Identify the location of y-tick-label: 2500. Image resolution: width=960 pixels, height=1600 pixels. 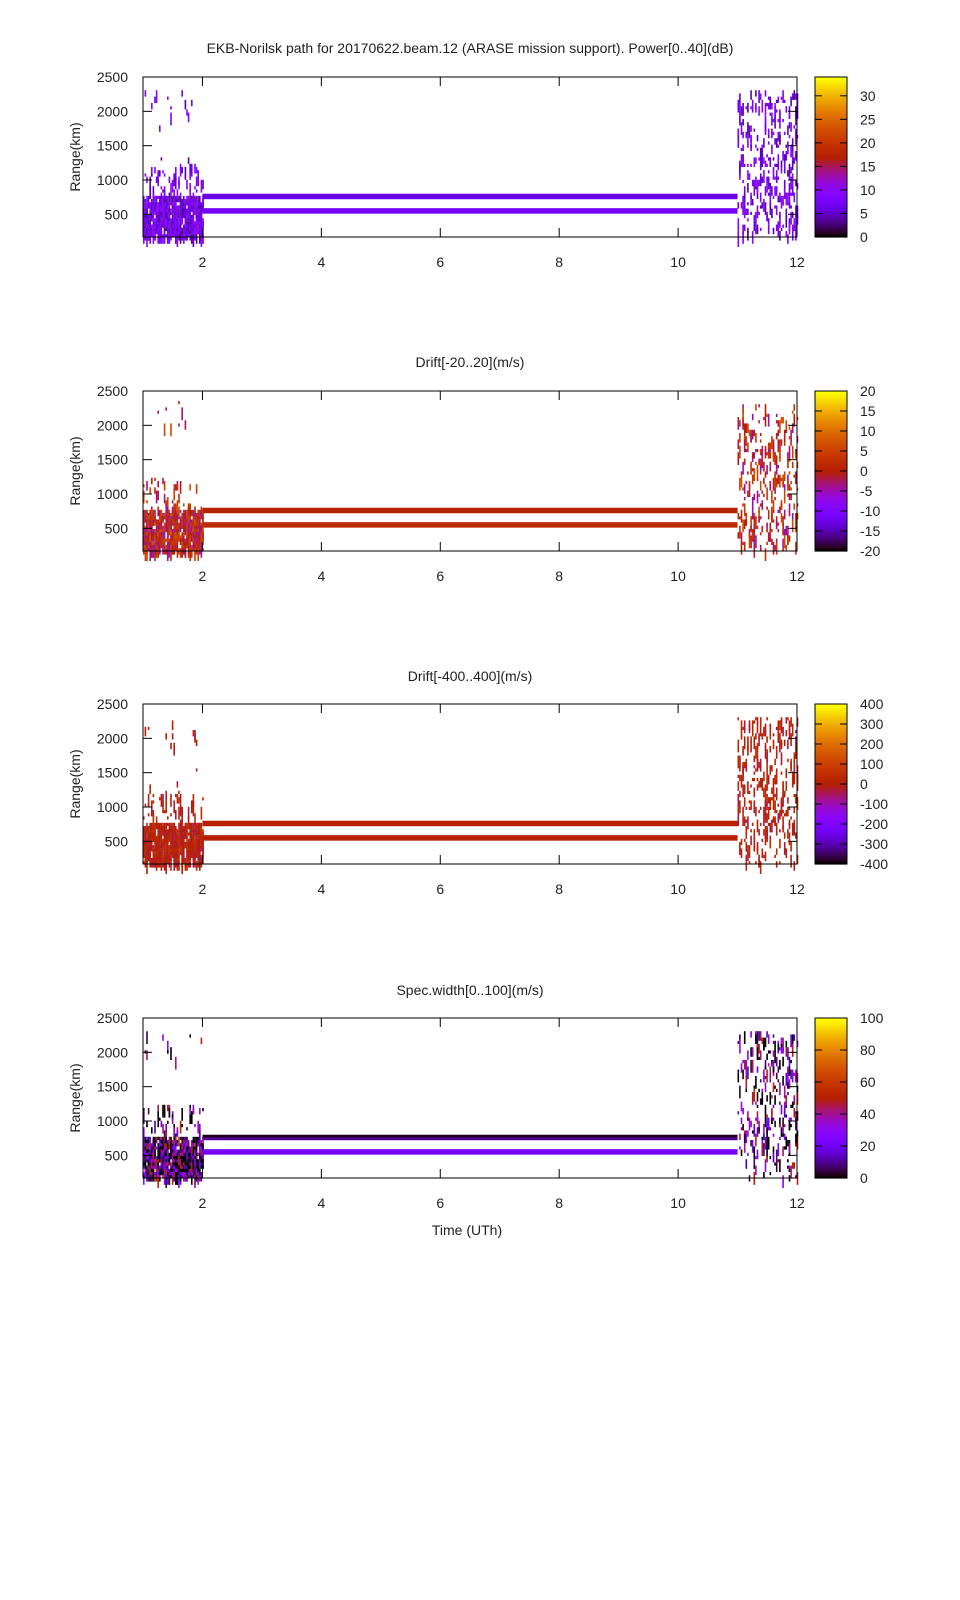
(112, 704).